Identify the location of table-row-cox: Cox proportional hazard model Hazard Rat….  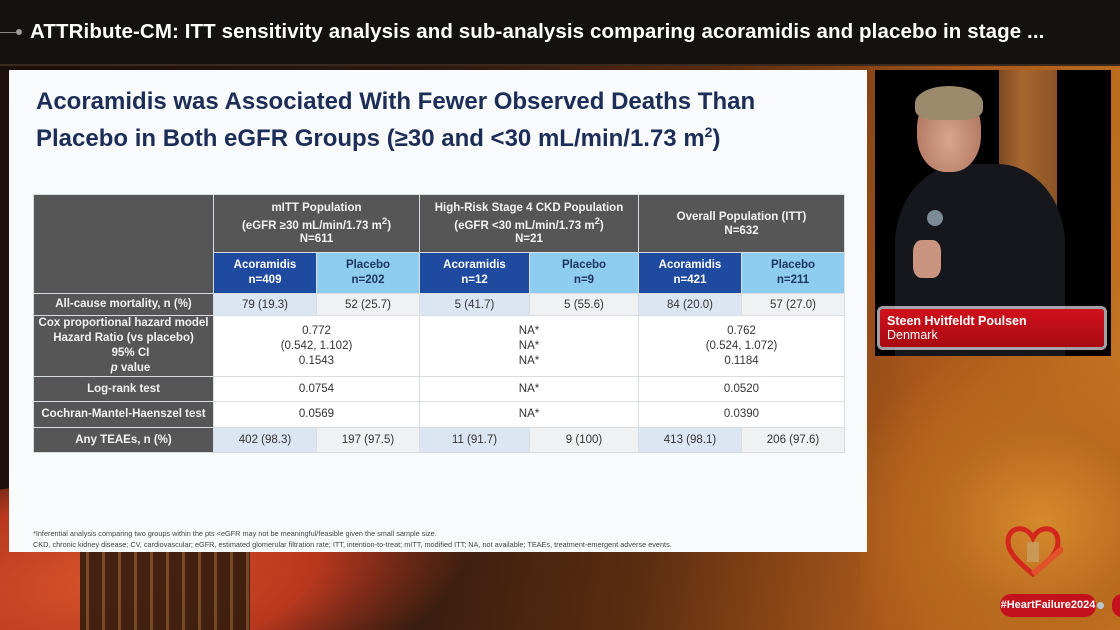
(439, 346).